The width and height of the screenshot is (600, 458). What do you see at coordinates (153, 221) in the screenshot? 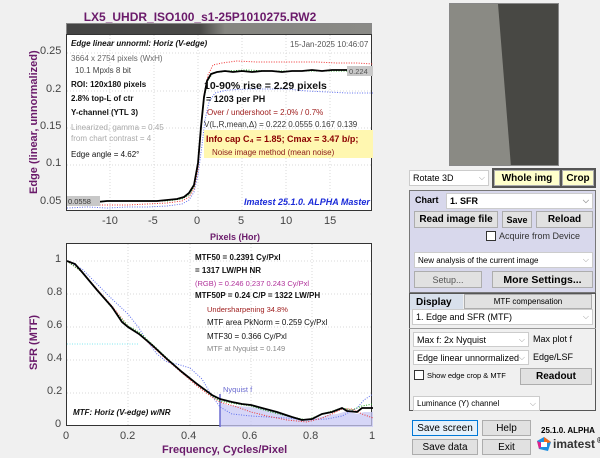
I see `edge-xtick: -5` at bounding box center [153, 221].